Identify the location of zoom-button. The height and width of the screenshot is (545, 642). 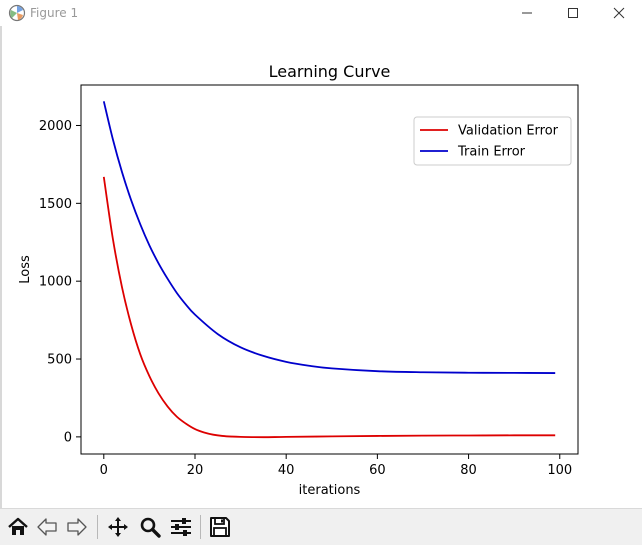
(150, 527).